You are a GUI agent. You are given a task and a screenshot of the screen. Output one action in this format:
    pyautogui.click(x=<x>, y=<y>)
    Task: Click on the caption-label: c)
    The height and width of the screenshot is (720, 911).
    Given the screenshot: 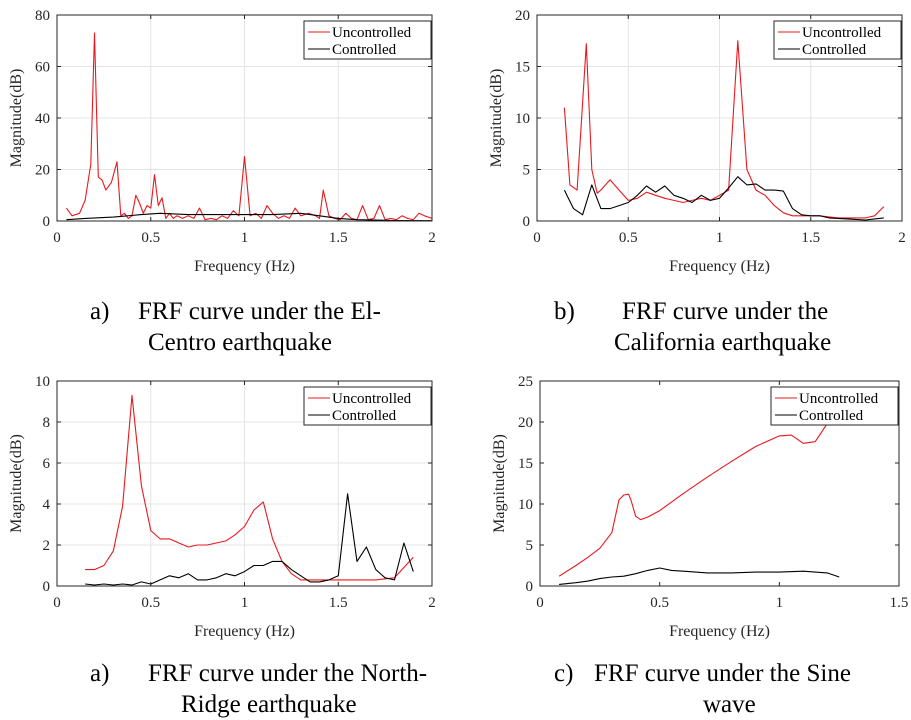 What is the action you would take?
    pyautogui.click(x=564, y=673)
    